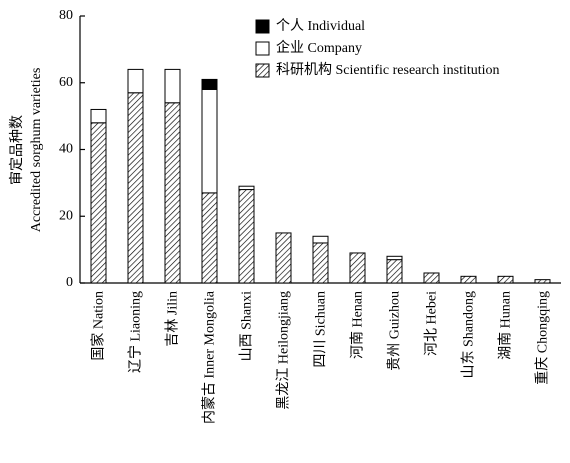  I want to click on x-tick-label: 国家 Nation, so click(98, 326).